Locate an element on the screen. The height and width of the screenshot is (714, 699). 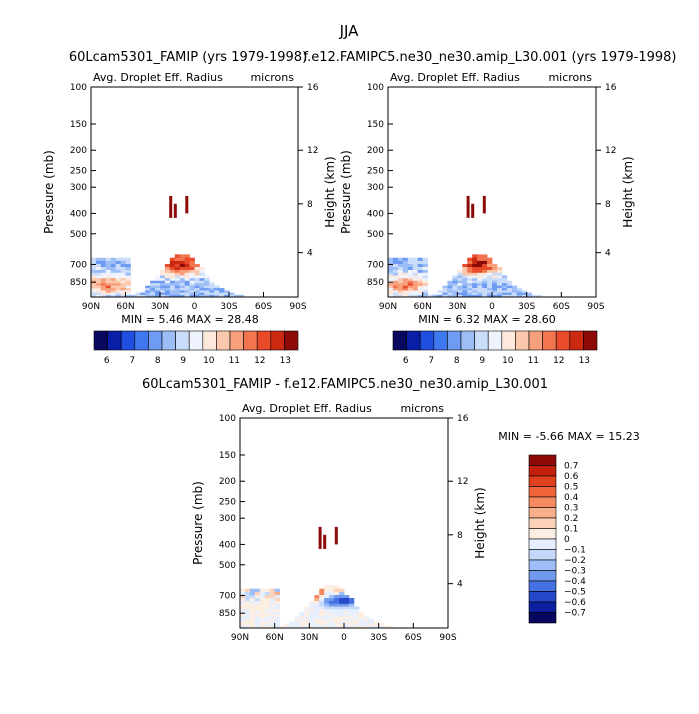
min-label: MIN = is located at coordinates (436, 319).